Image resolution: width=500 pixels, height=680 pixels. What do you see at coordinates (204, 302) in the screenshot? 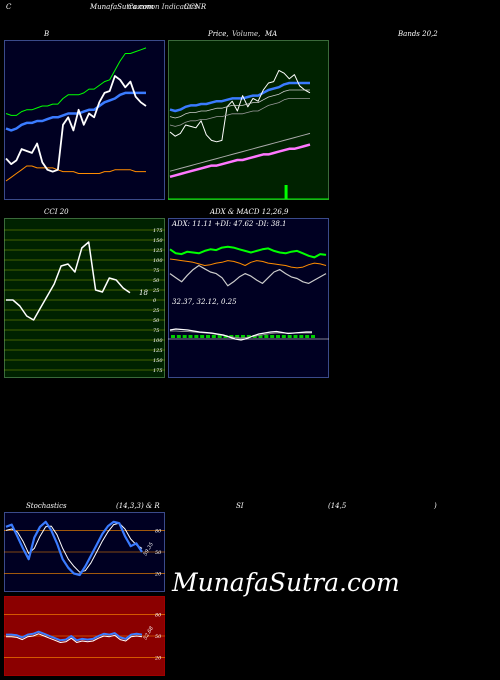
I see `macd-values: 32.37, 32.12, 0.25` at bounding box center [204, 302].